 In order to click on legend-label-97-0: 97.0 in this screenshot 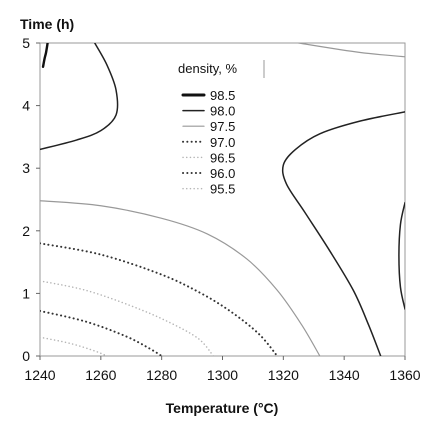, I will do `click(222, 142)`.